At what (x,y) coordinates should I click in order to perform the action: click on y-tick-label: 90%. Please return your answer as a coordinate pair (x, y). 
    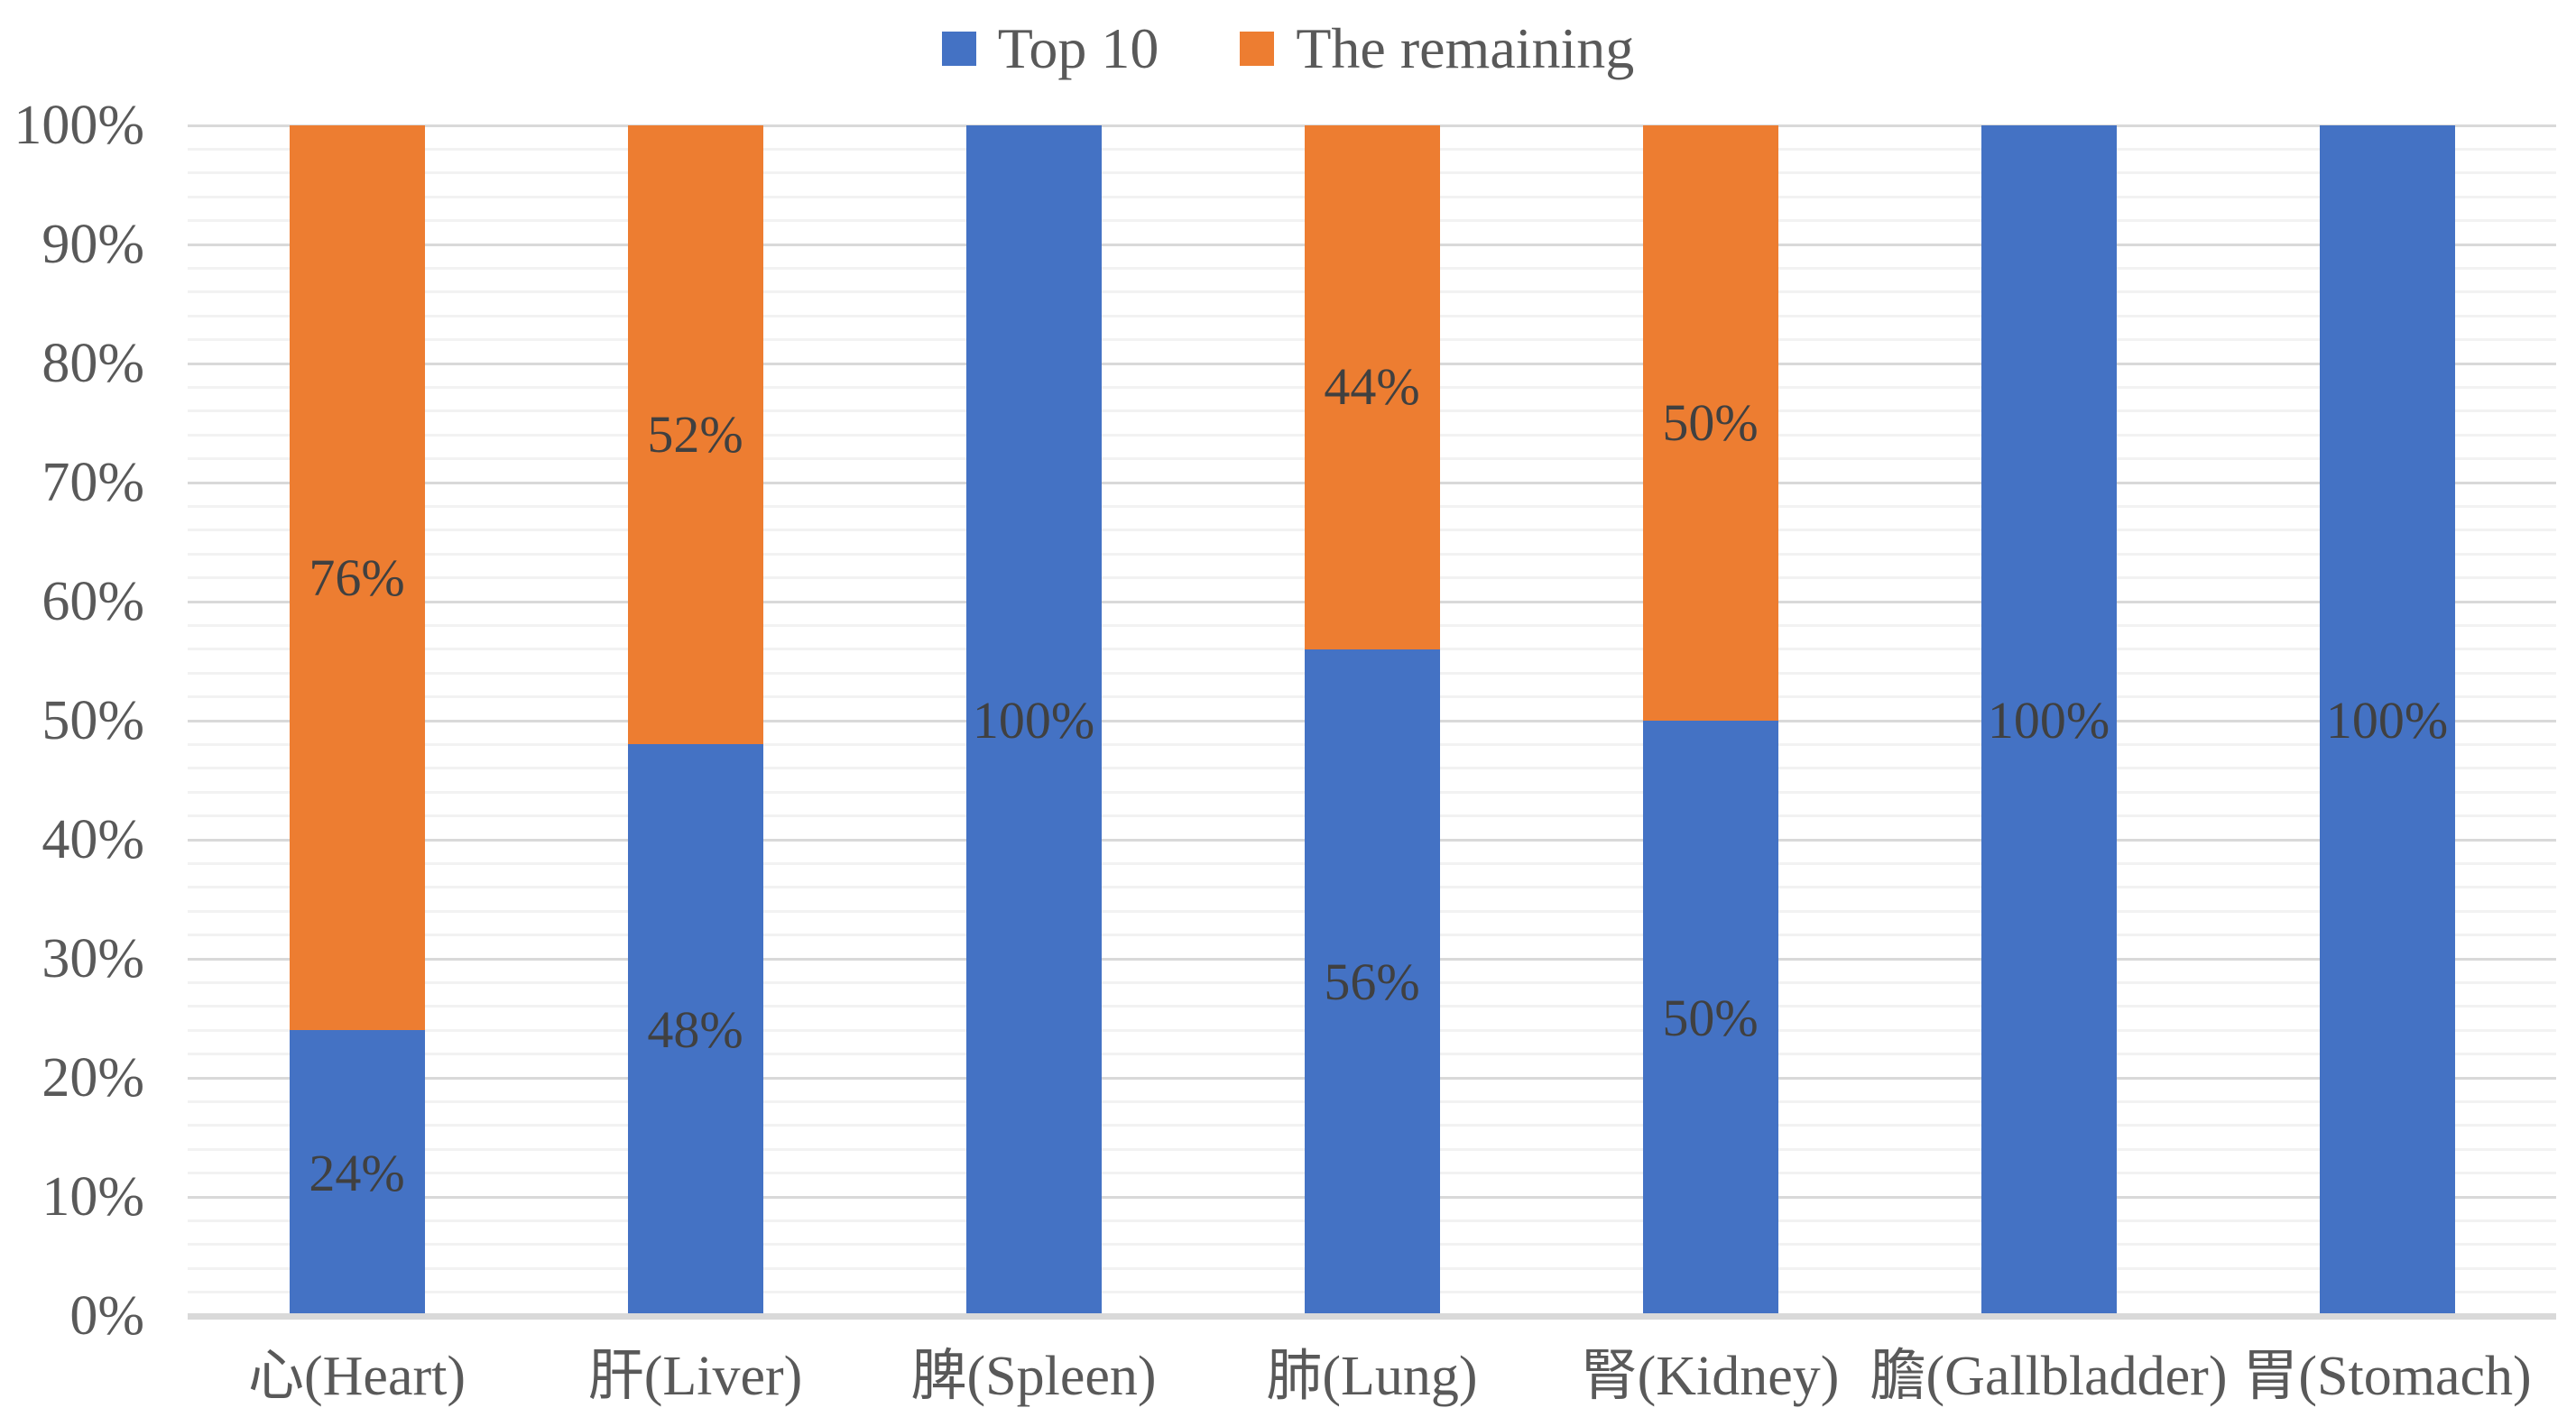
    Looking at the image, I should click on (93, 244).